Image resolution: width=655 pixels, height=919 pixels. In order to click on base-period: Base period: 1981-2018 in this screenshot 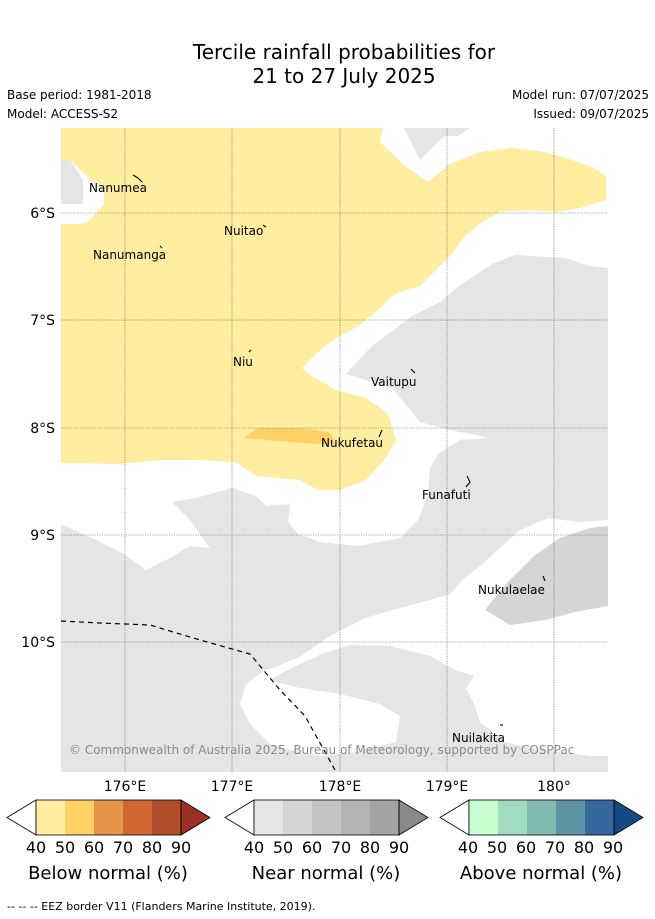, I will do `click(79, 95)`.